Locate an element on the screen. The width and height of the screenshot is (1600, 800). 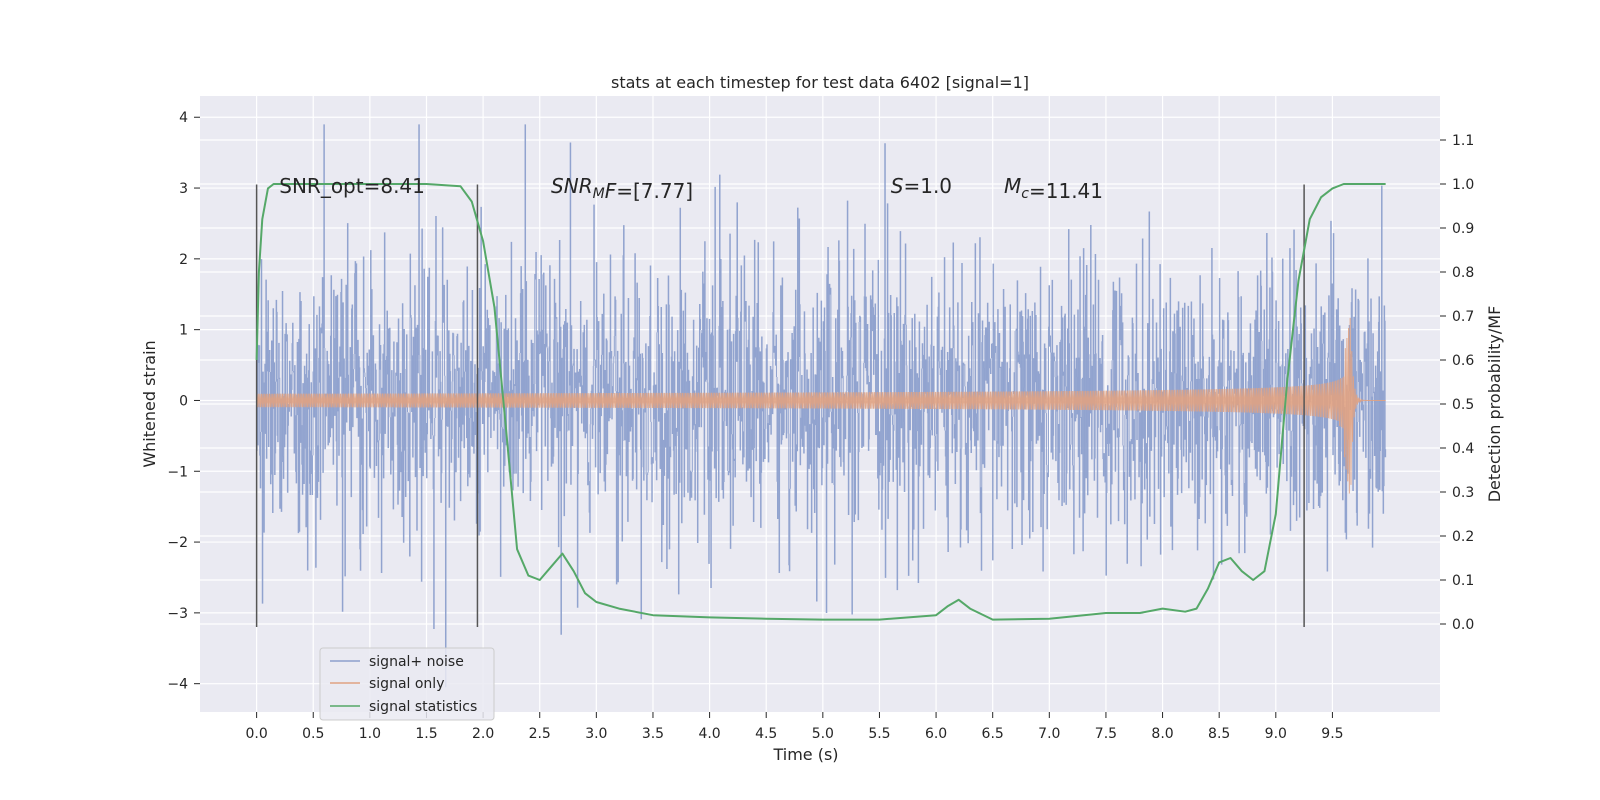
y-left-tick-label: −1 is located at coordinates (177, 472).